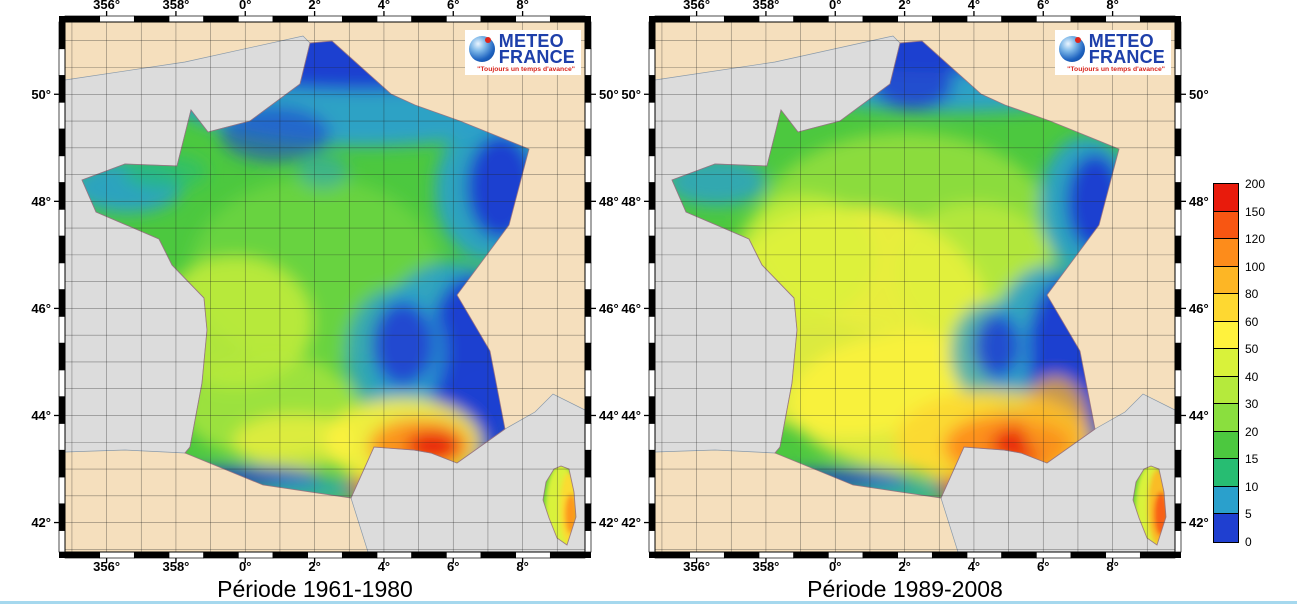  Describe the element at coordinates (1255, 266) in the screenshot. I see `colorbar-label: 100` at that location.